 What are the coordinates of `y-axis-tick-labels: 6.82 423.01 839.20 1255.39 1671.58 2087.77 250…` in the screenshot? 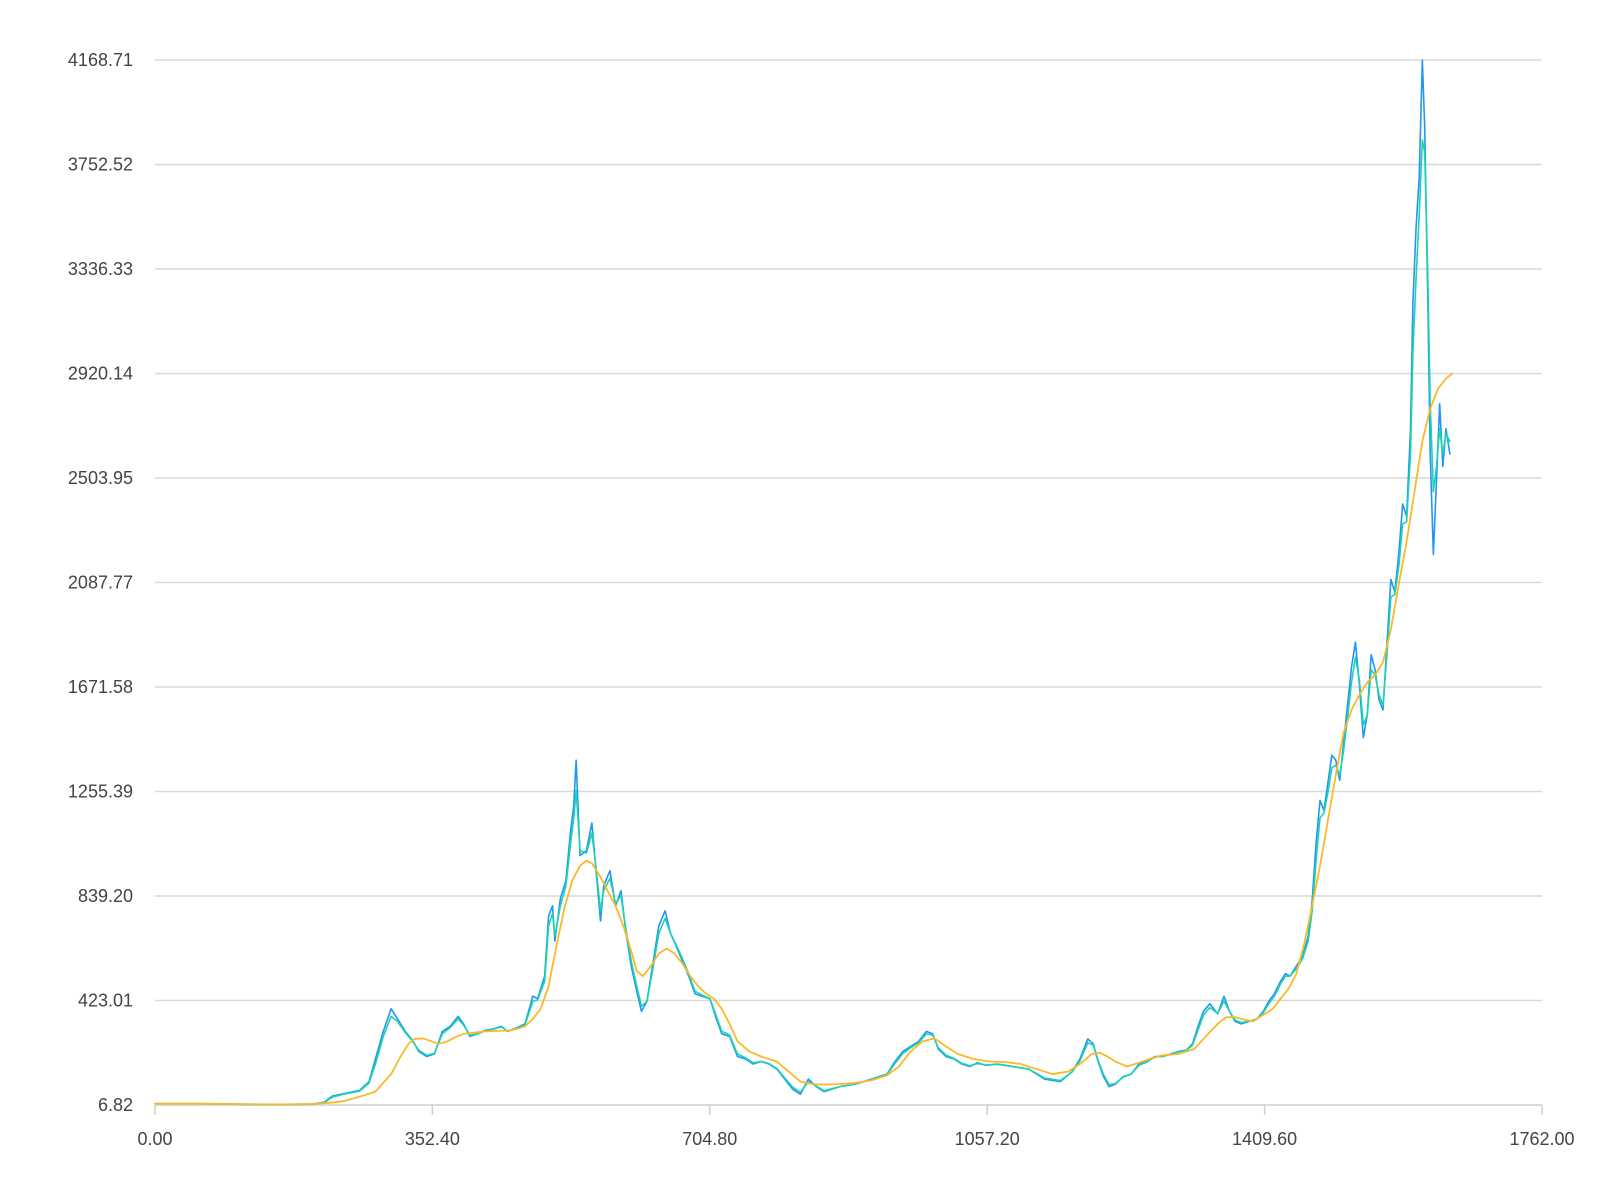 It's located at (100, 582).